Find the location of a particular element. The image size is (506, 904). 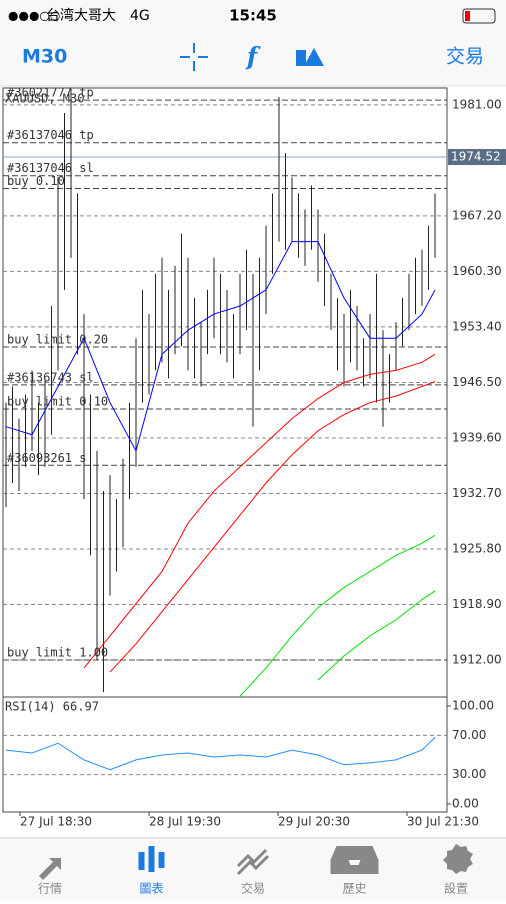

rsi-tick-label: 0.00 is located at coordinates (465, 803).